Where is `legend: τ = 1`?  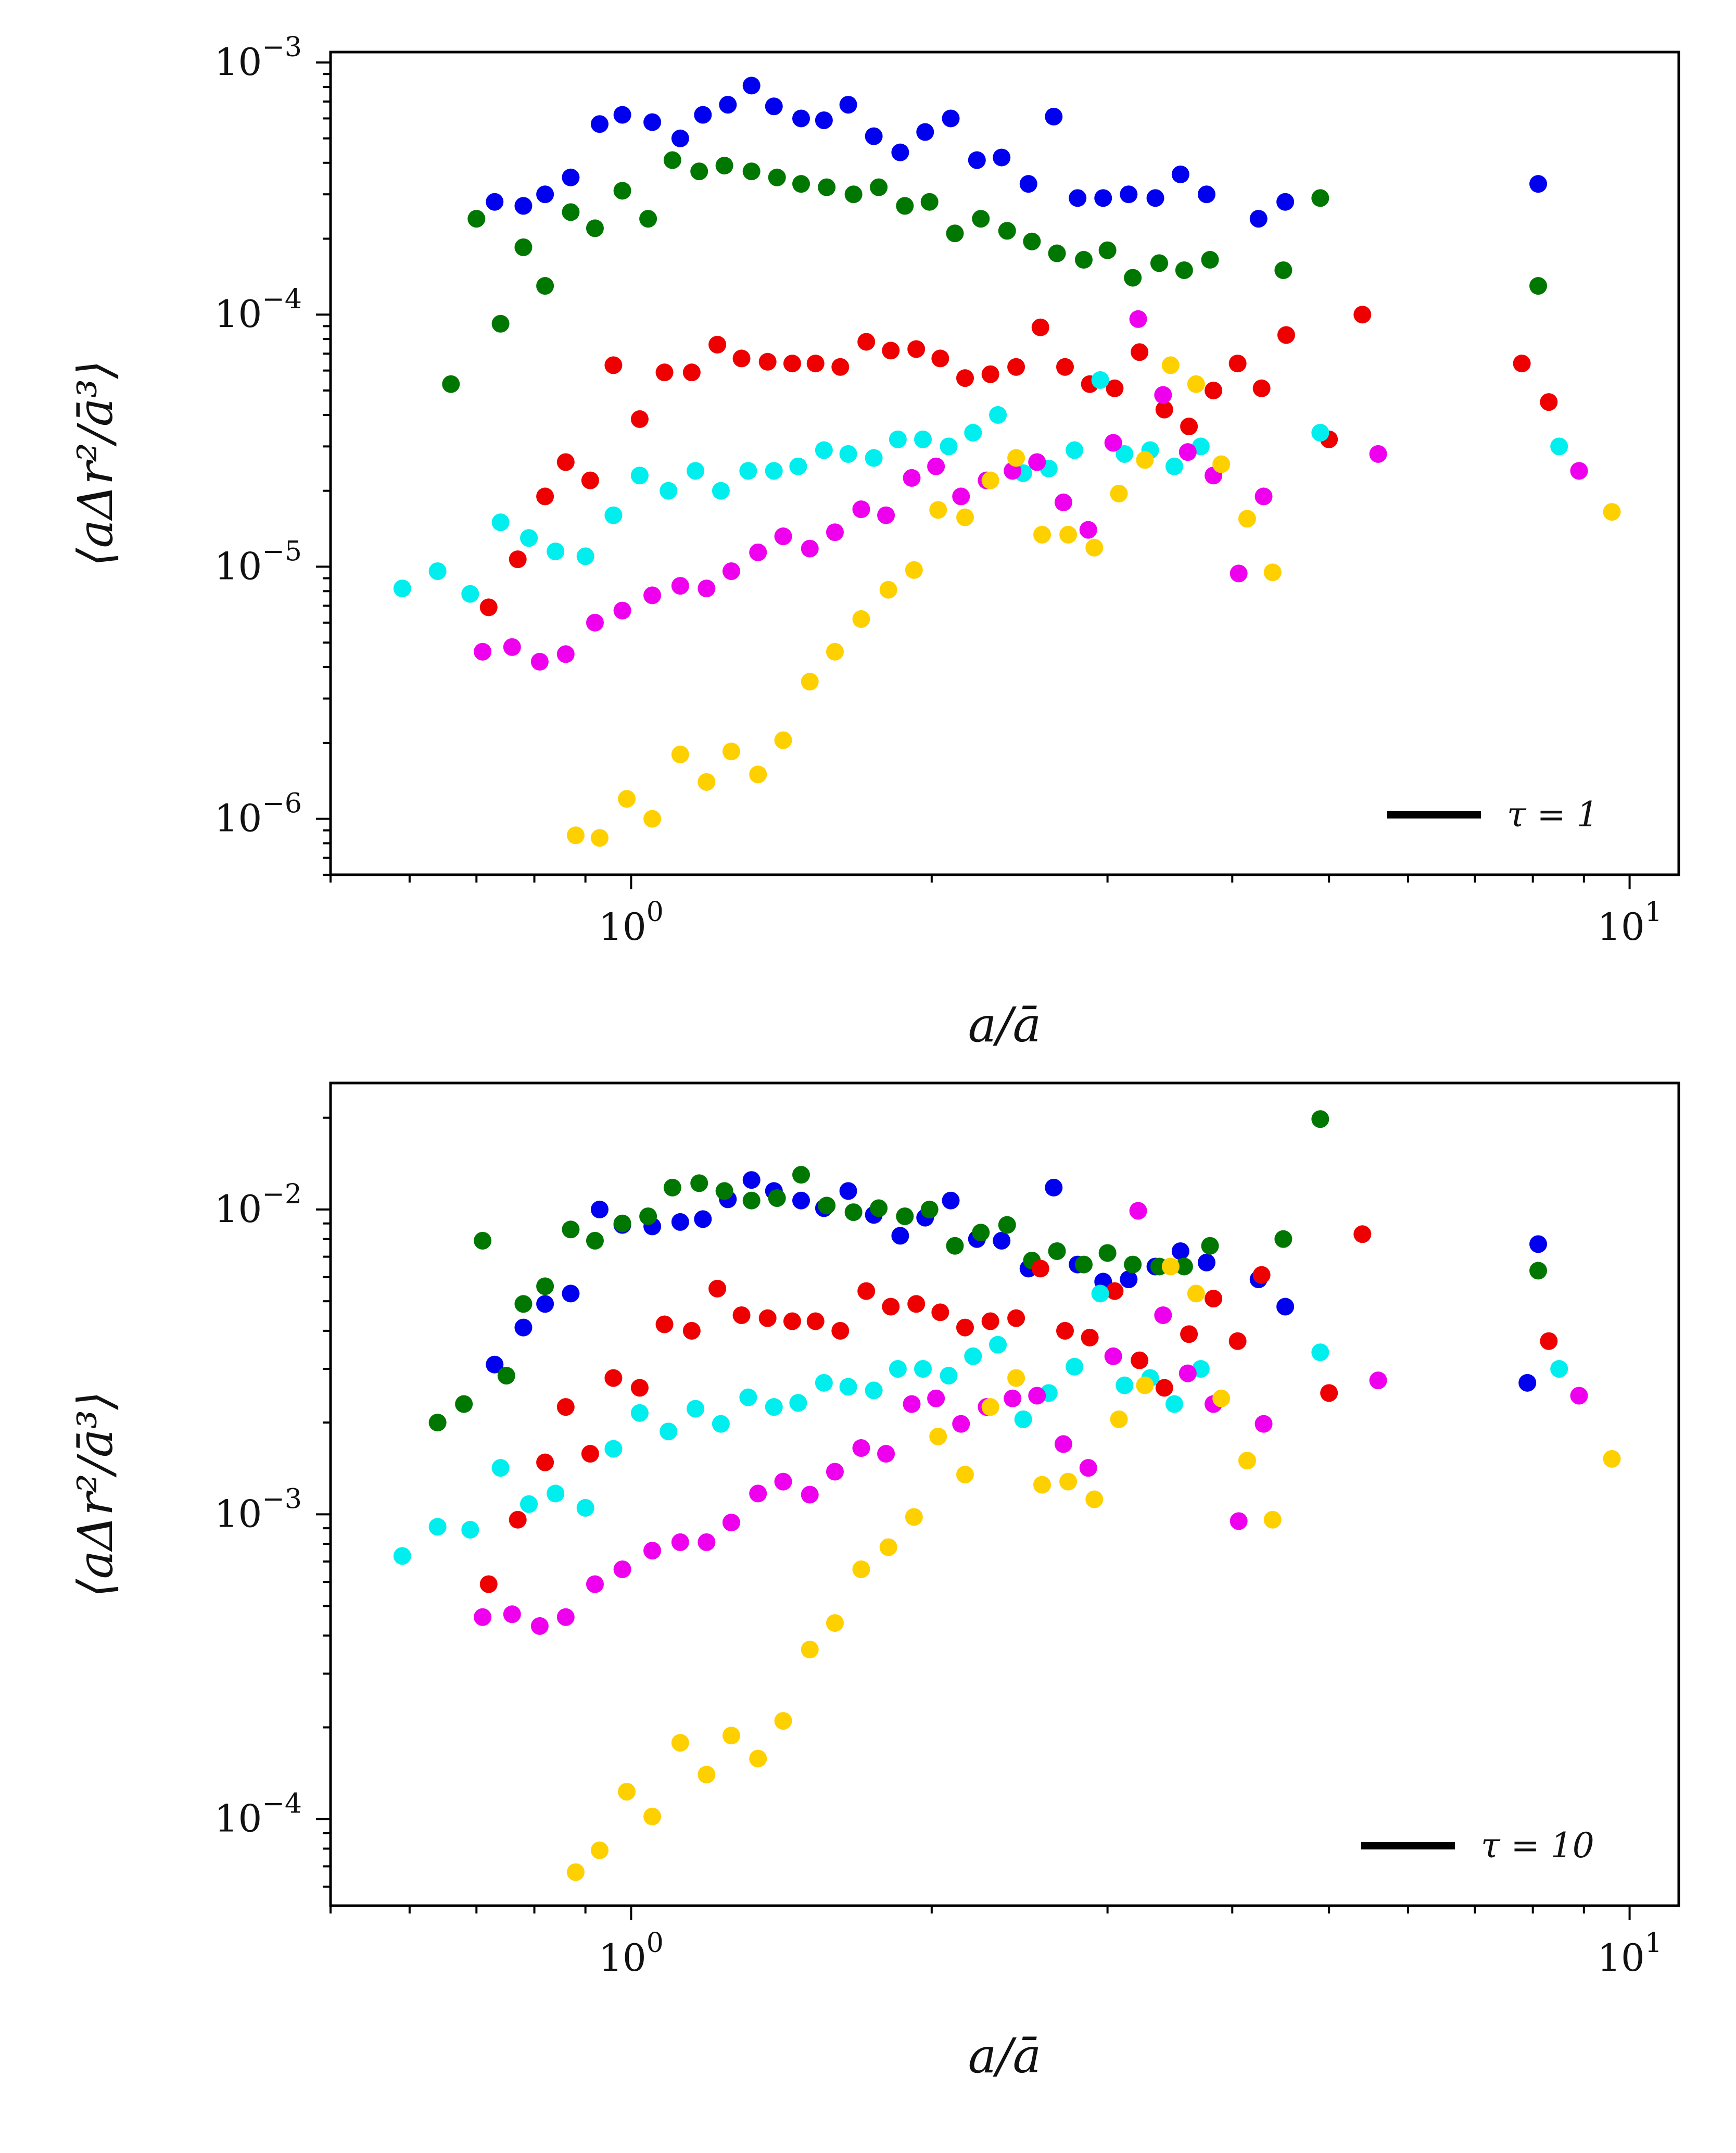 legend: τ = 1 is located at coordinates (1493, 815).